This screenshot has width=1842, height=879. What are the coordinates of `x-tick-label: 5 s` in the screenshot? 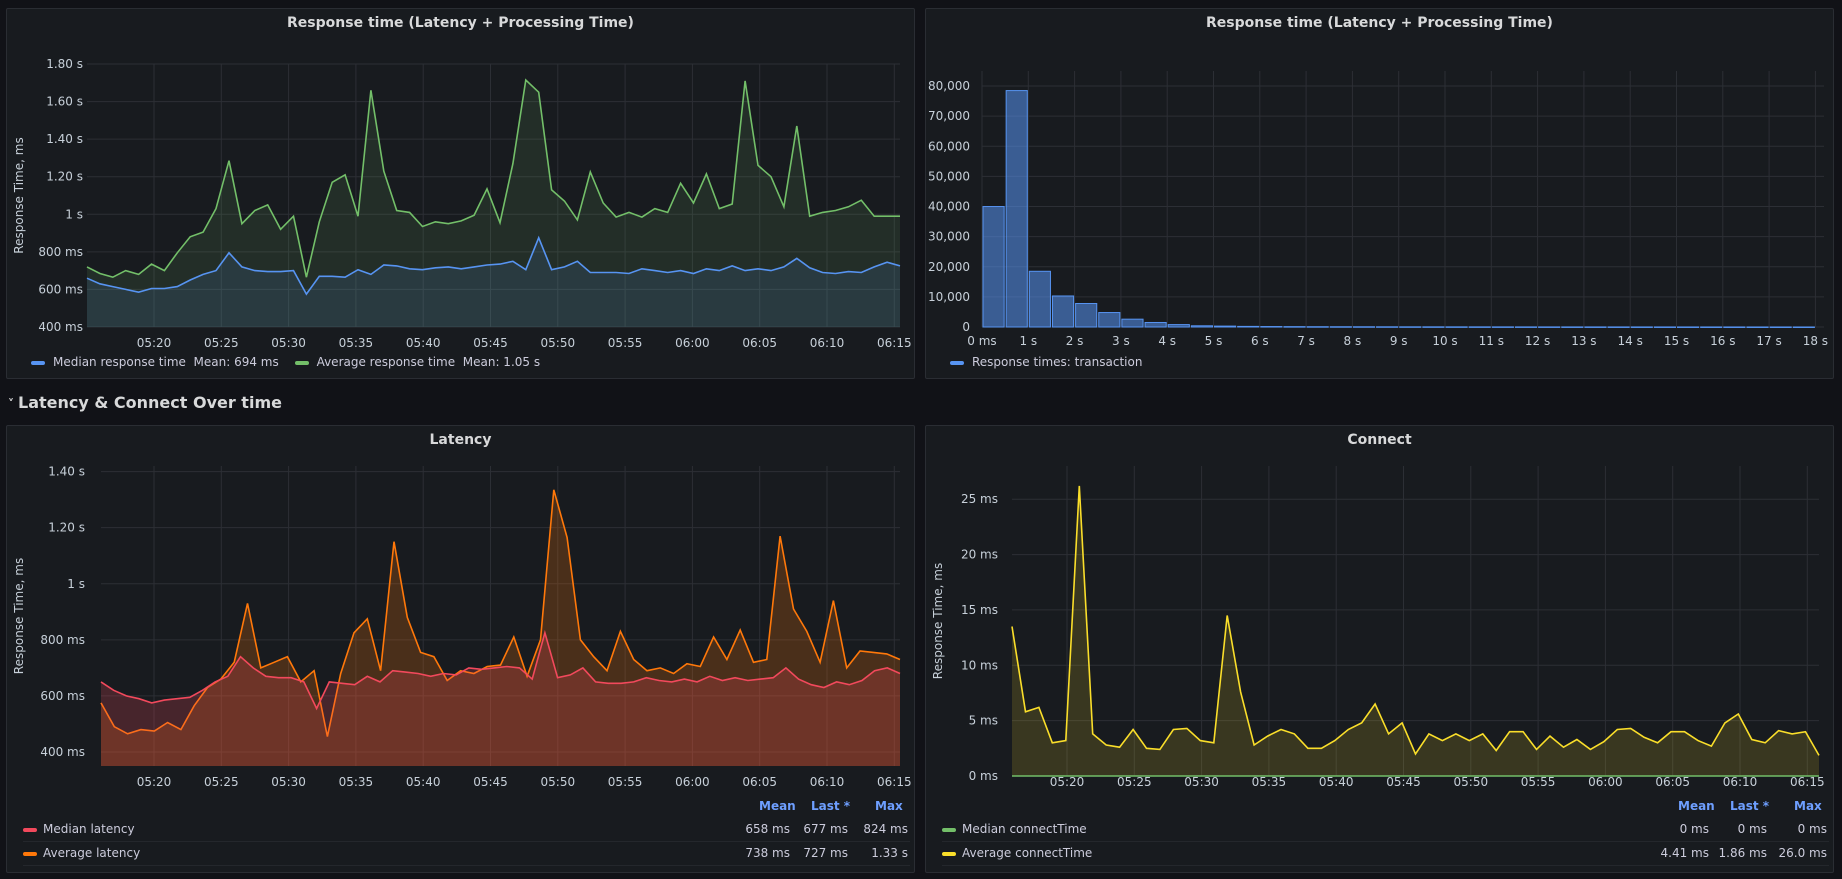 It's located at (1214, 341).